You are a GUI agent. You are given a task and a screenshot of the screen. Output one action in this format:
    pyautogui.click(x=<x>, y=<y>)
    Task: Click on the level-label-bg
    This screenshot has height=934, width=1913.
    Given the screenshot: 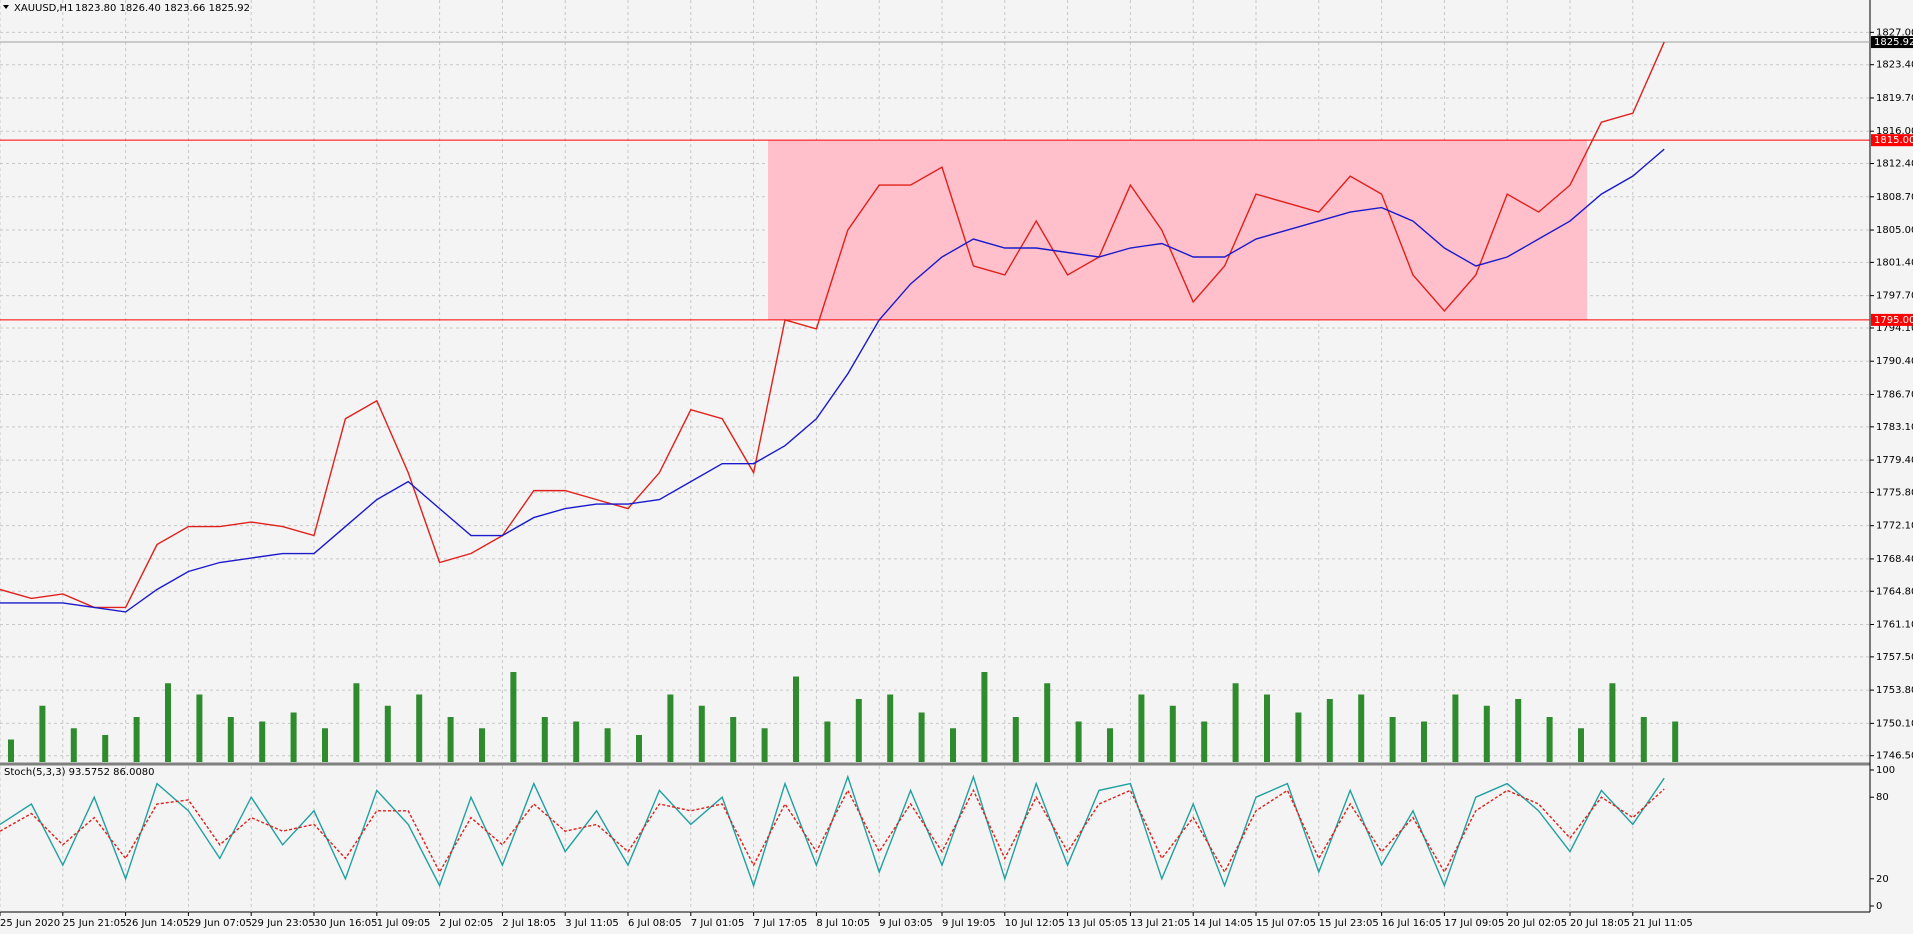 What is the action you would take?
    pyautogui.click(x=1892, y=319)
    